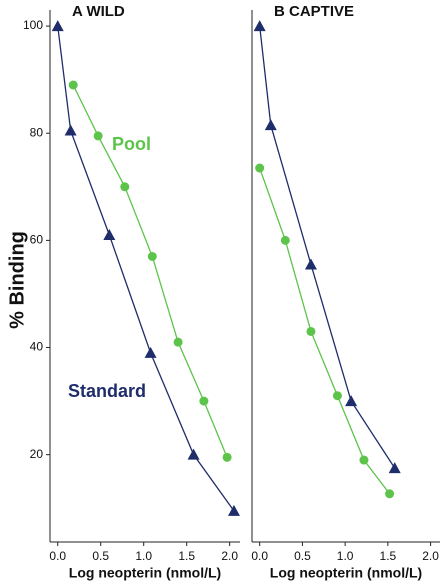 The width and height of the screenshot is (447, 582). Describe the element at coordinates (37, 240) in the screenshot. I see `y-tick-label: 60` at that location.